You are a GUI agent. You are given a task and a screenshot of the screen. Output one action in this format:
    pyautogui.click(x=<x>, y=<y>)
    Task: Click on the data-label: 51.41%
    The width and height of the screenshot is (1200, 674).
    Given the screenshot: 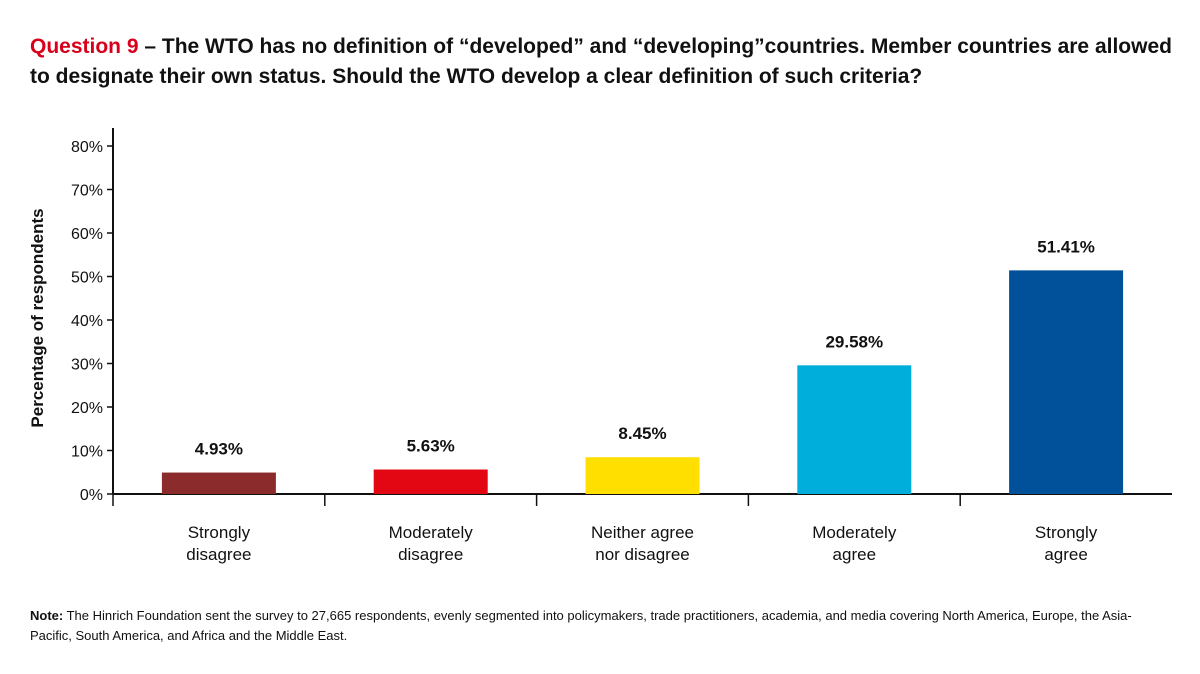 What is the action you would take?
    pyautogui.click(x=1066, y=246)
    